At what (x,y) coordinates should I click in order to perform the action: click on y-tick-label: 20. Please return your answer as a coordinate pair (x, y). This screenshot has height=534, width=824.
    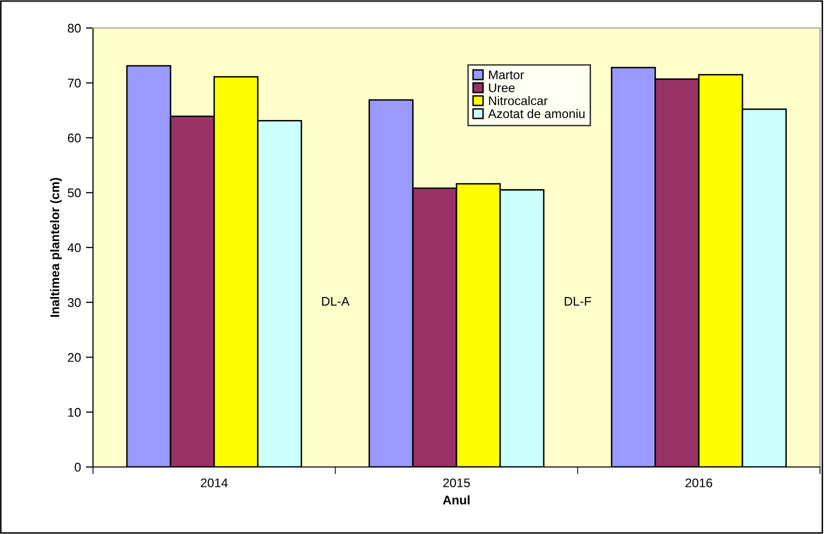
    Looking at the image, I should click on (74, 357).